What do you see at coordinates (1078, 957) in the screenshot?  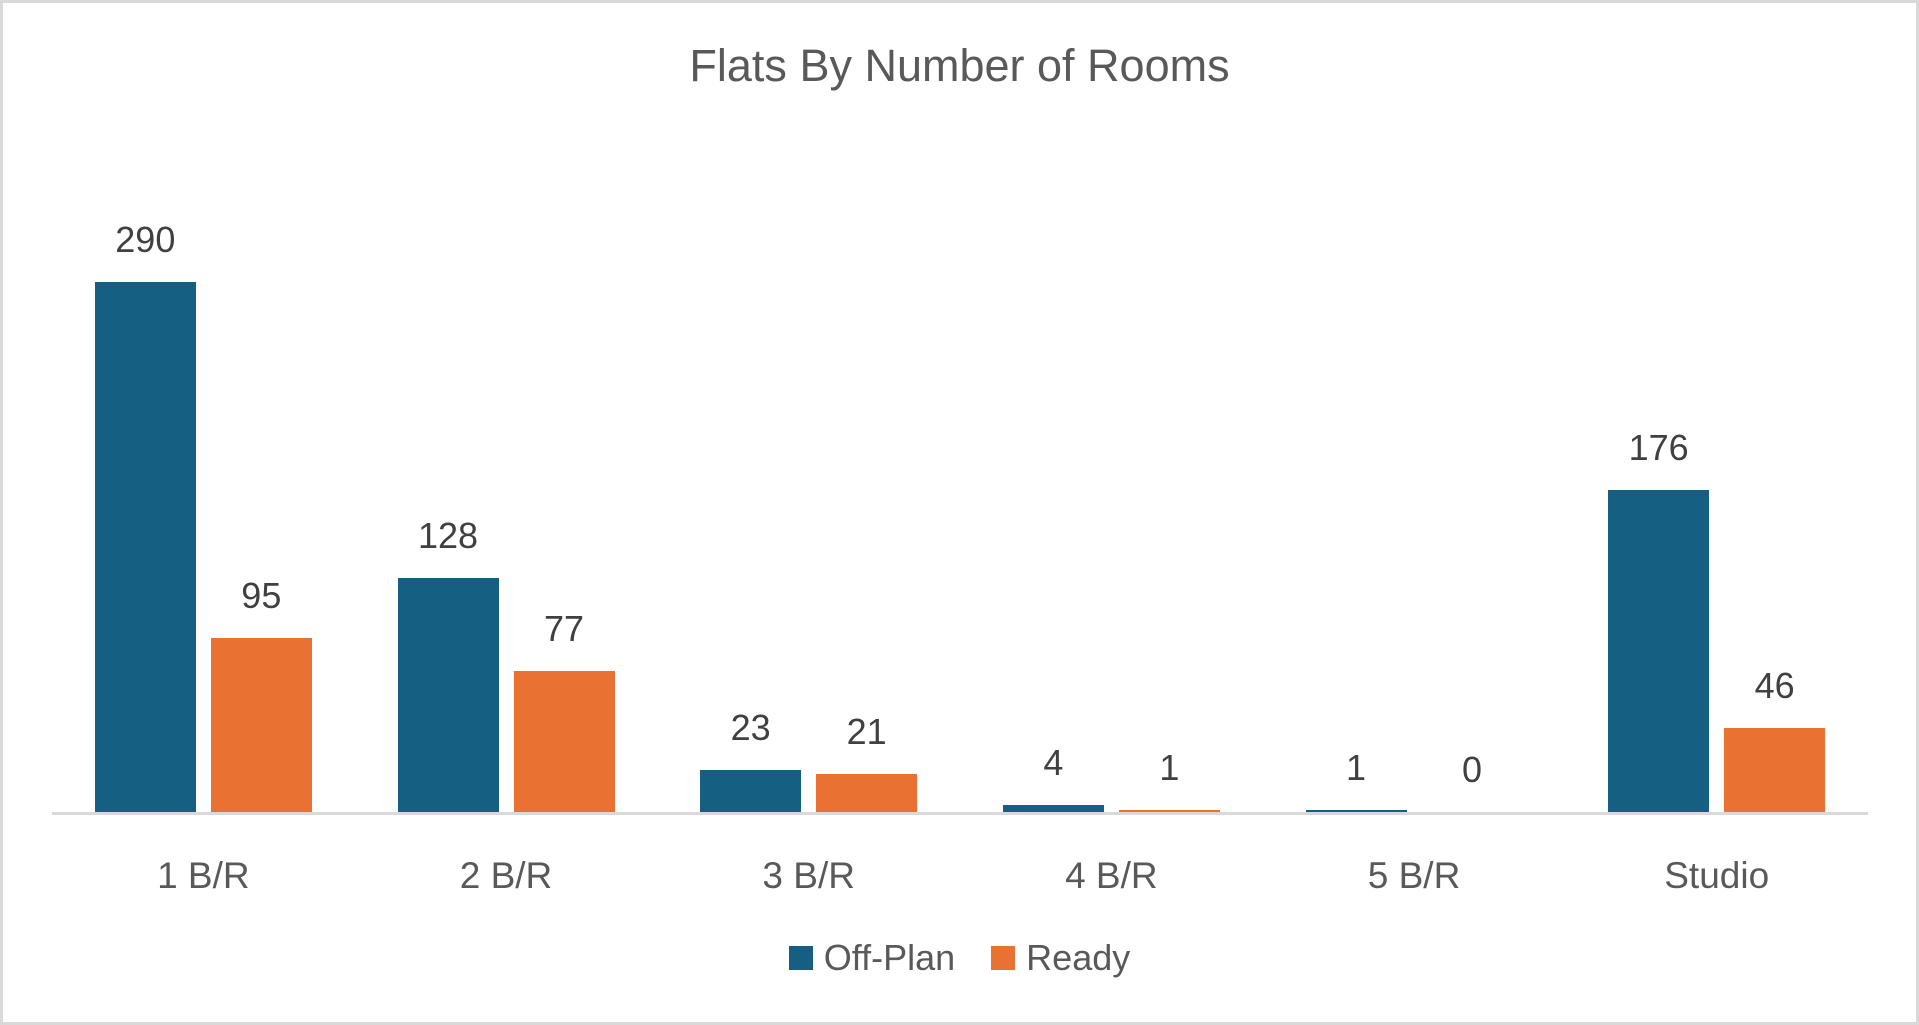 I see `legend-label: Ready` at bounding box center [1078, 957].